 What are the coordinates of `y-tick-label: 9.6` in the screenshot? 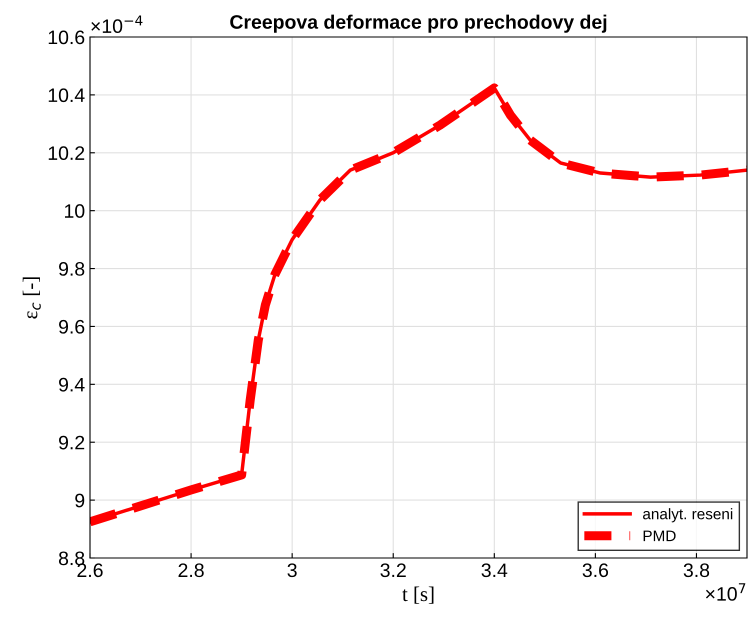 It's located at (71, 327).